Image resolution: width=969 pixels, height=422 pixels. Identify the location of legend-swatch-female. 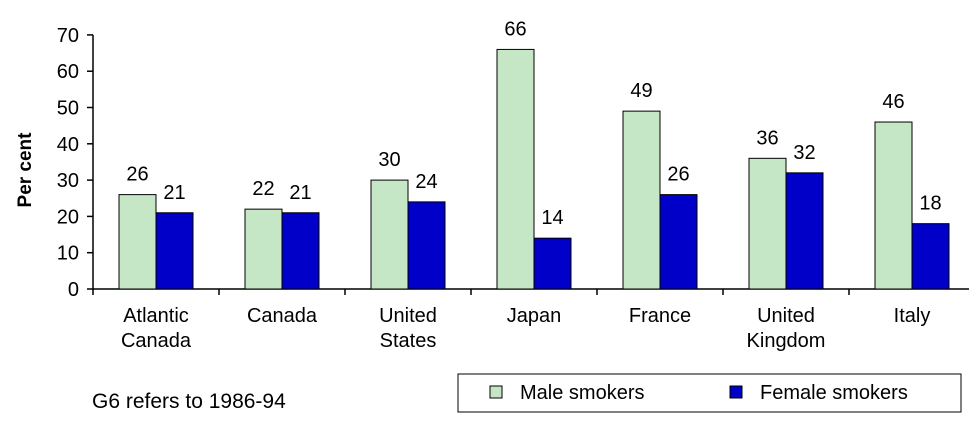
(736, 392).